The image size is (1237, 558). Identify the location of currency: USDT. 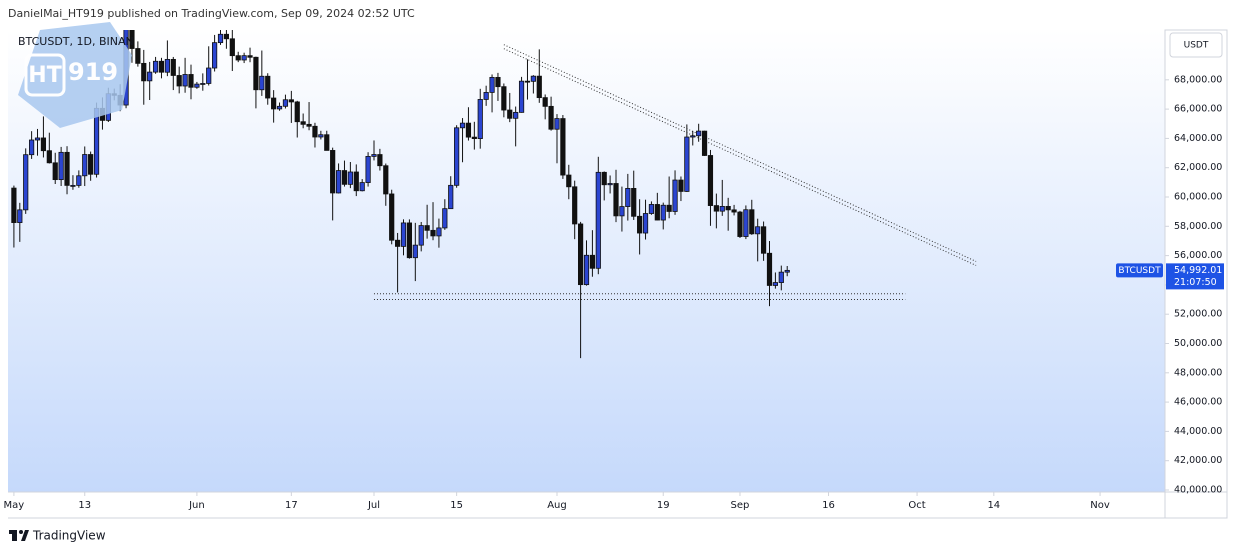
(1196, 46).